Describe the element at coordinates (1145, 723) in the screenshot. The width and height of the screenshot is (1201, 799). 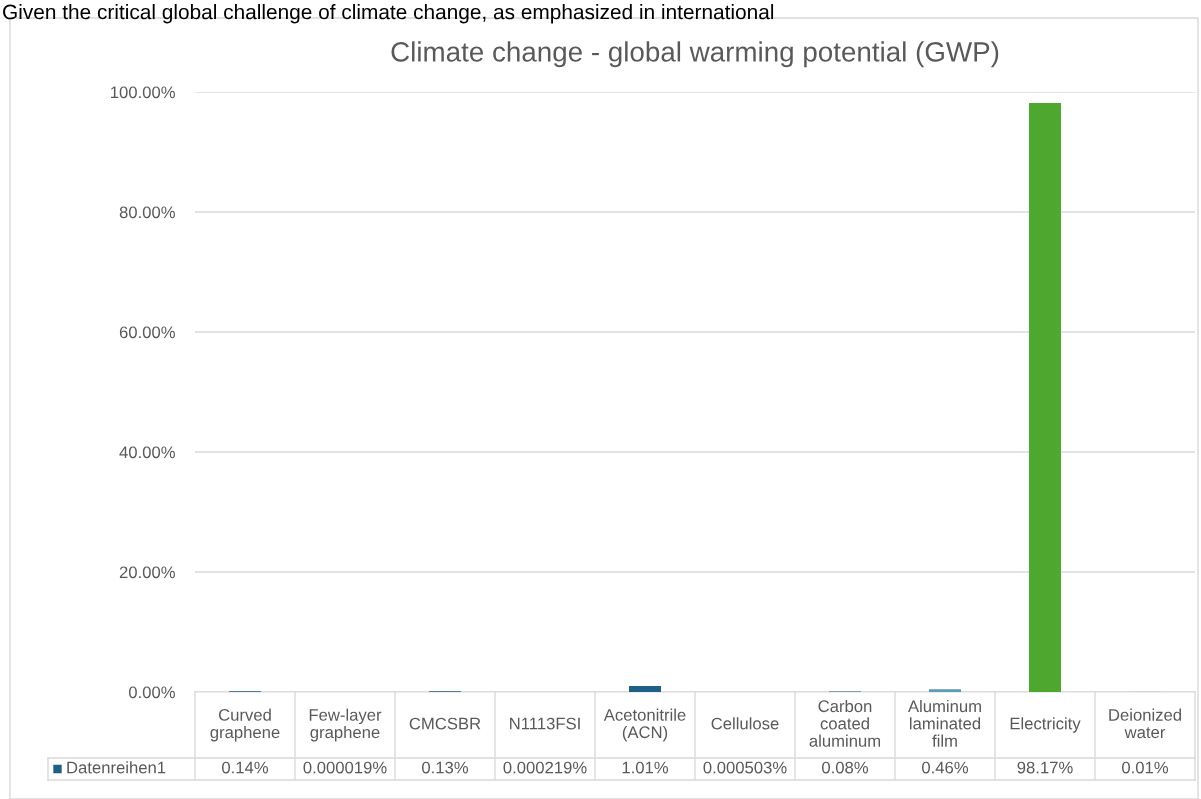
I see `x-tick-label: Deionized water` at that location.